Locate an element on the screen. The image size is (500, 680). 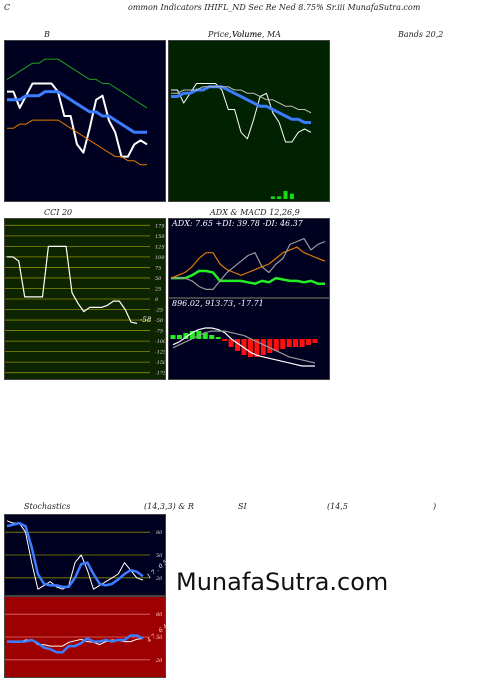
adx-panel is located at coordinates (249, 258).